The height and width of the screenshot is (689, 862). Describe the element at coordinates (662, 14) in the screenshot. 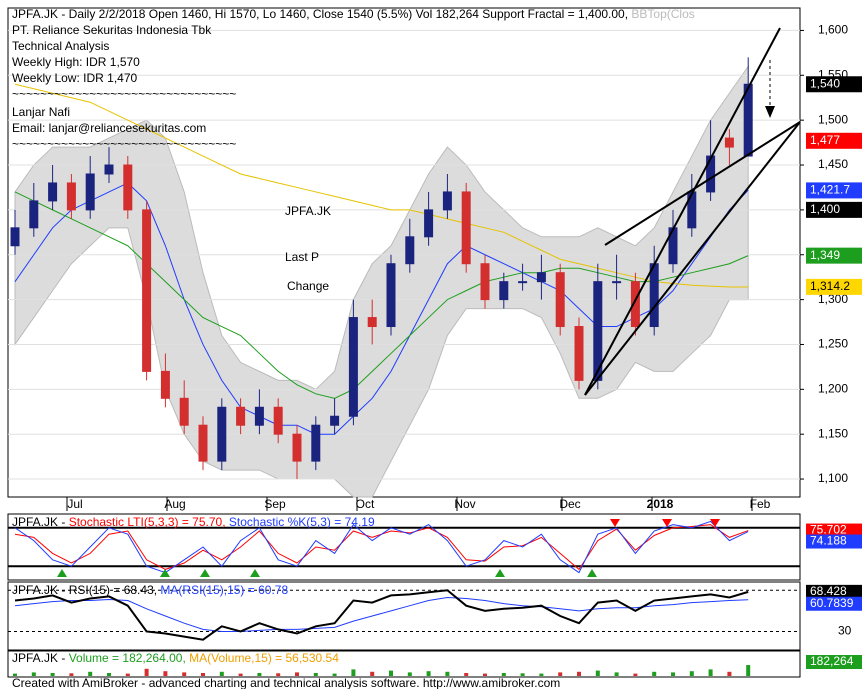

I see `header-faded: BBTop(Clos` at that location.